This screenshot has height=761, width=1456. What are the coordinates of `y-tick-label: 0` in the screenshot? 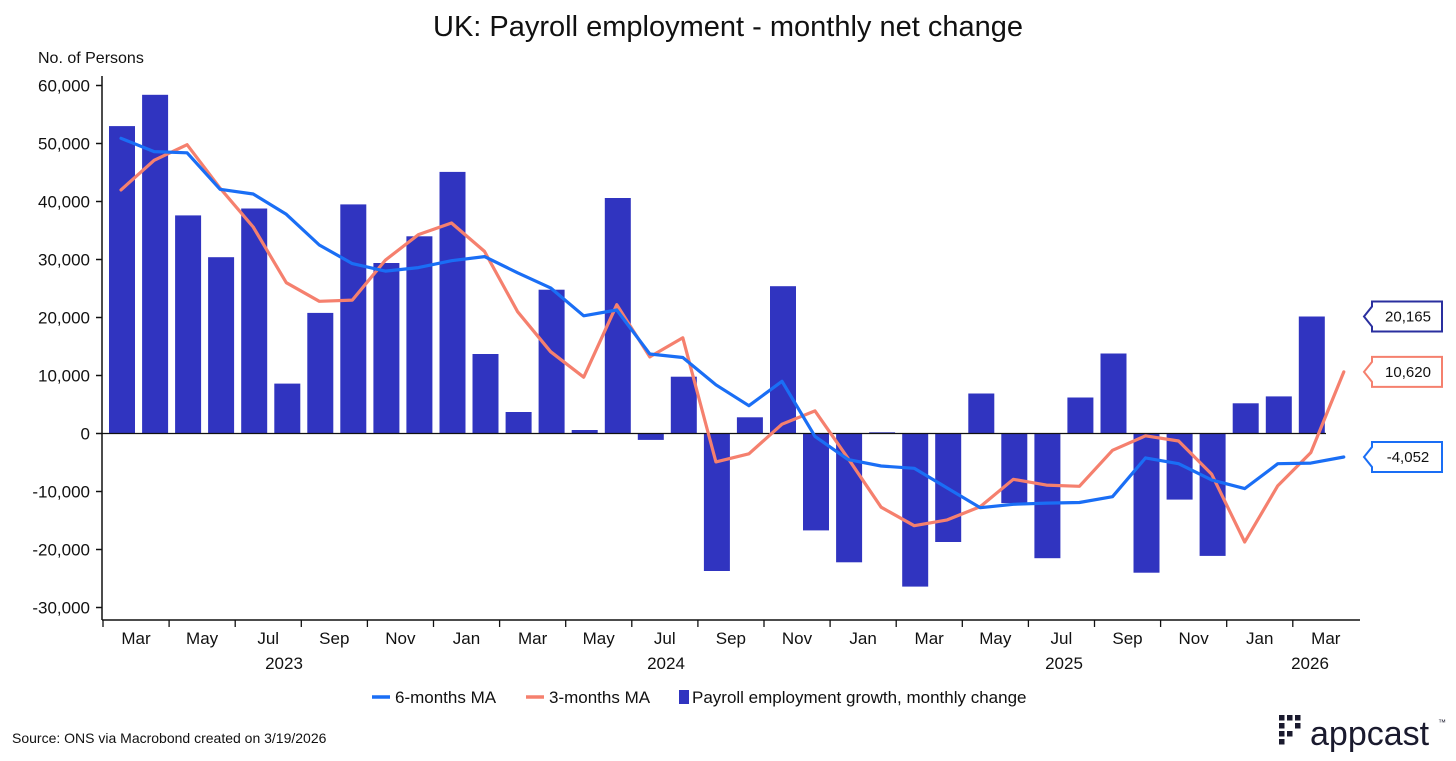 It's located at (85, 434).